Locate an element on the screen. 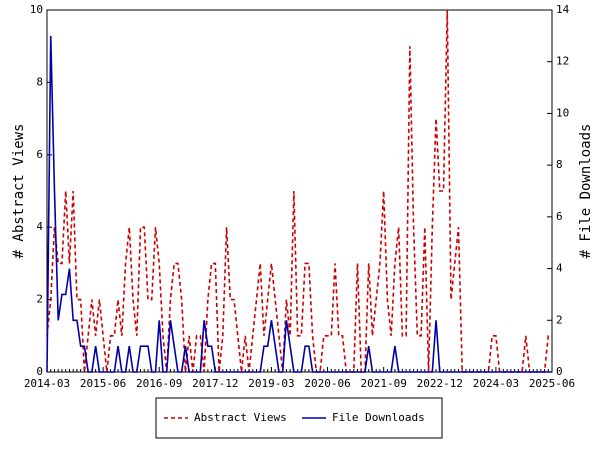  x-tick-label: 2025-06 is located at coordinates (552, 383).